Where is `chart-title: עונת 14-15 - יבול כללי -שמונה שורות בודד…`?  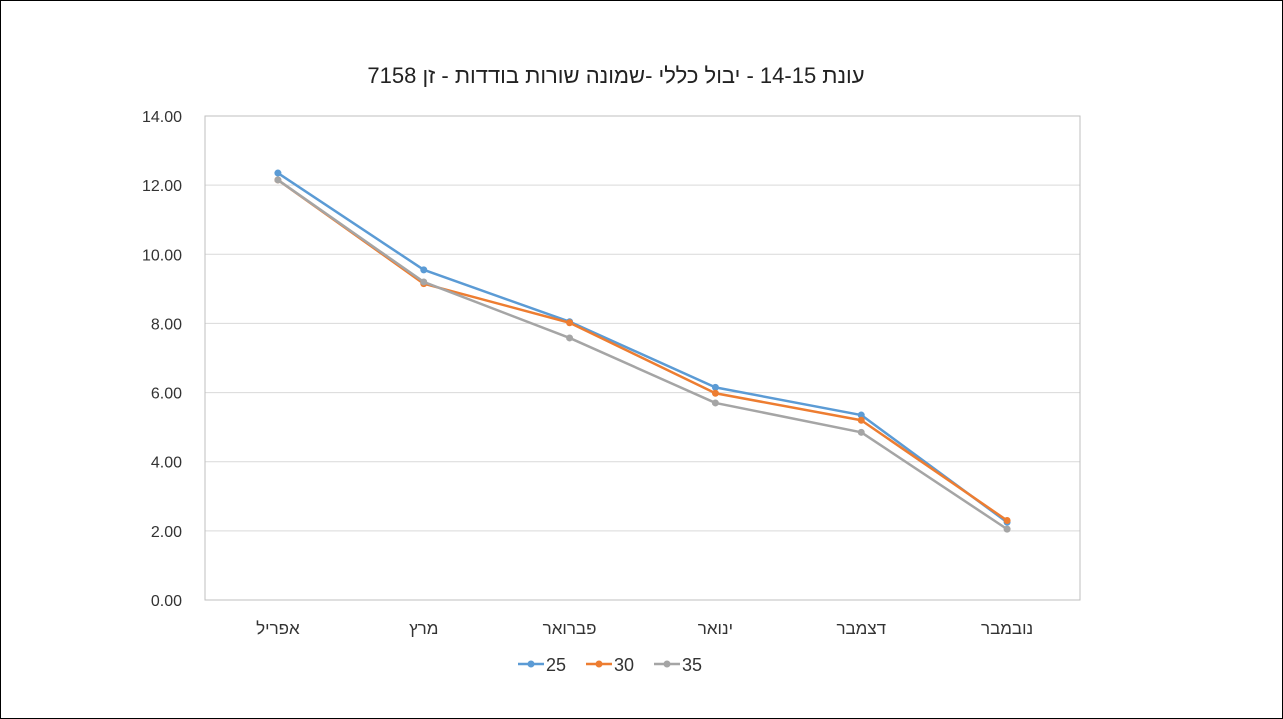 chart-title: עונת 14-15 - יבול כללי -שמונה שורות בודד… is located at coordinates (616, 75).